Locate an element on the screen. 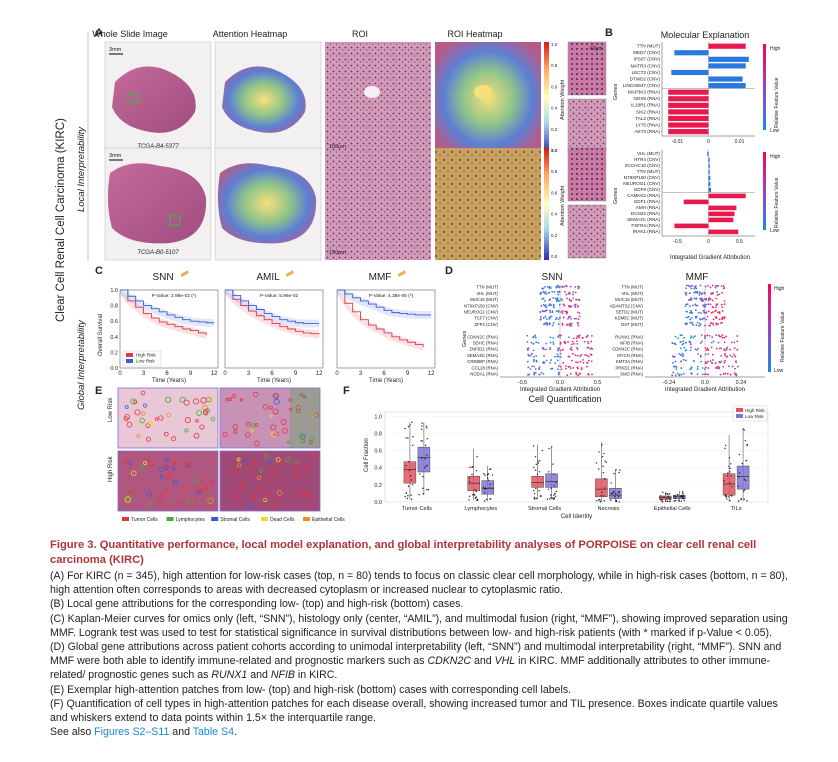 This screenshot has height=762, width=838. km-xlabel: Time (Years) is located at coordinates (169, 381).